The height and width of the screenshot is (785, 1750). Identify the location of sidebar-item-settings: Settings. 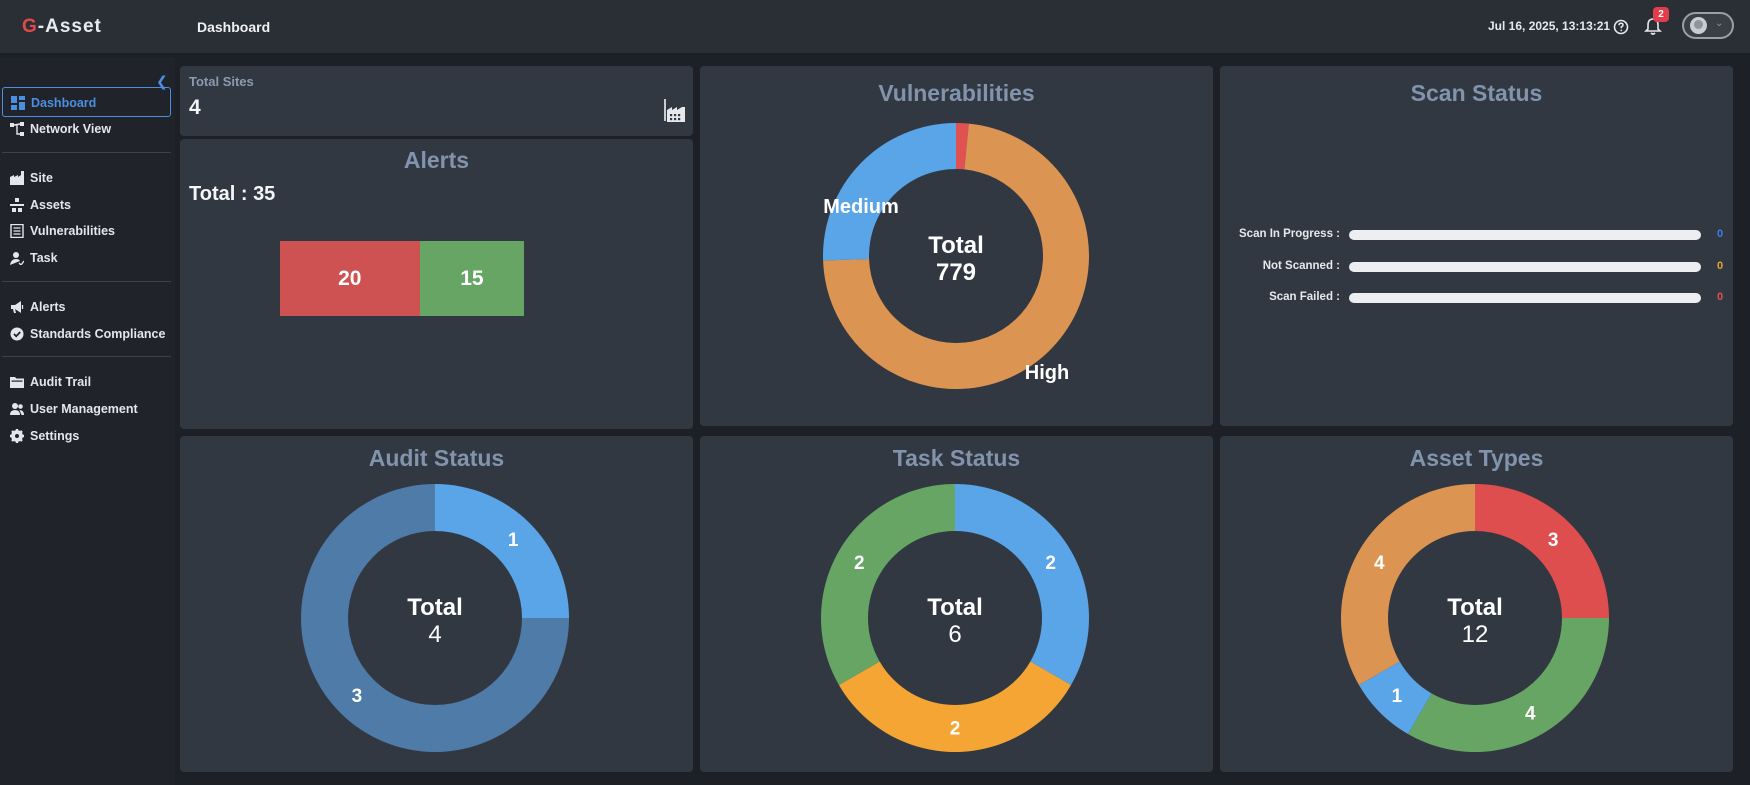
(86, 436).